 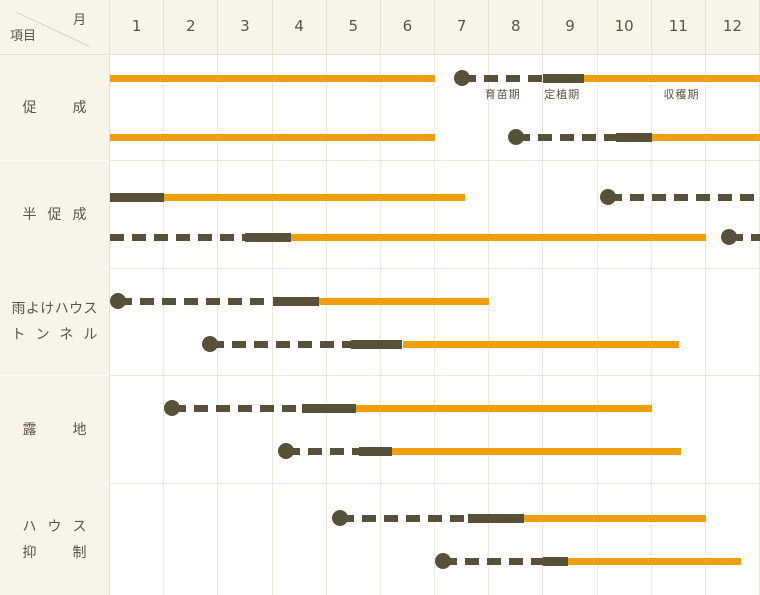 What do you see at coordinates (54, 309) in the screenshot?
I see `row-label-line: 雨よけハウス` at bounding box center [54, 309].